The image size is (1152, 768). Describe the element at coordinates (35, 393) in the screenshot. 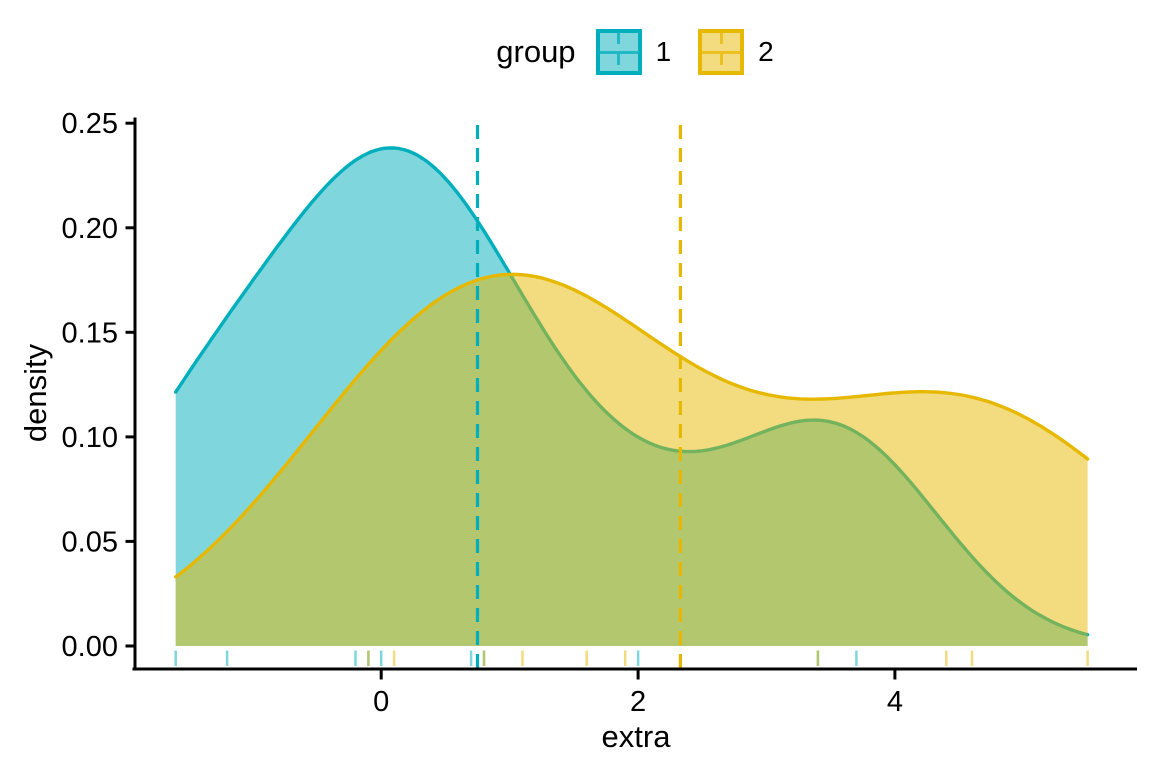

I see `y-axis-title: density` at that location.